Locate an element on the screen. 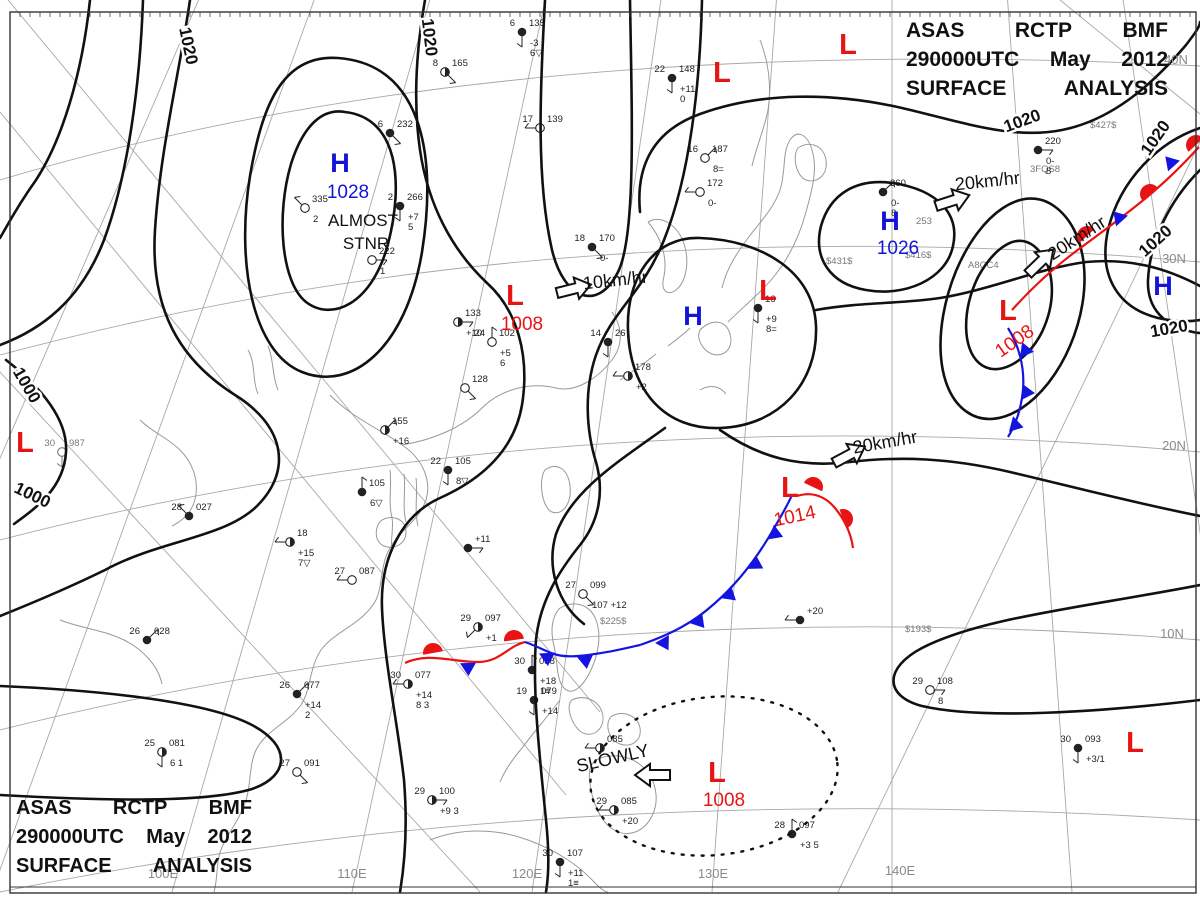  svg-text: -3 is located at coordinates (534, 43).